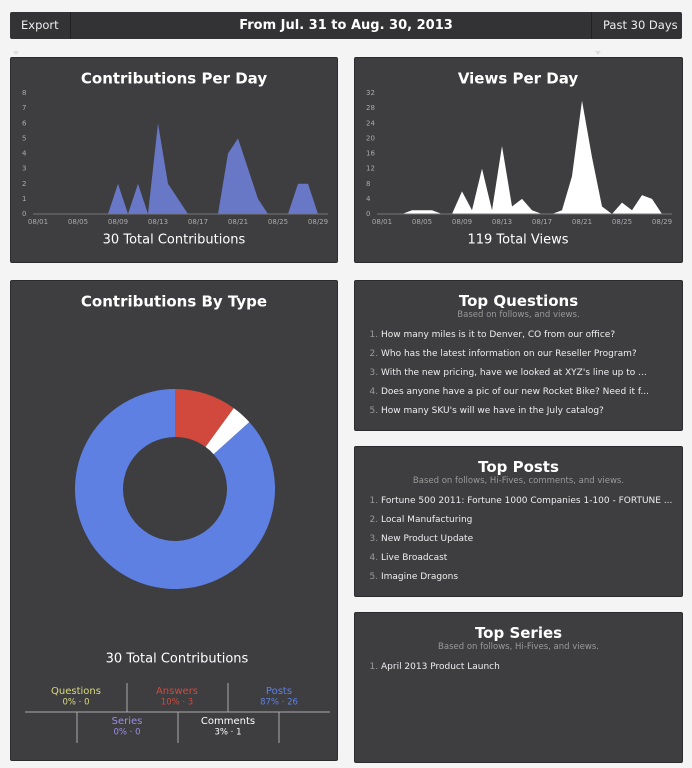 The height and width of the screenshot is (768, 692). What do you see at coordinates (76, 691) in the screenshot?
I see `legend-name: Questions` at bounding box center [76, 691].